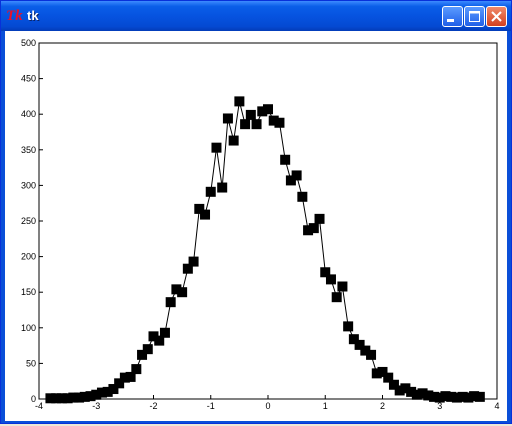 The image size is (512, 426). Describe the element at coordinates (153, 406) in the screenshot. I see `x-tick-label: -2` at that location.